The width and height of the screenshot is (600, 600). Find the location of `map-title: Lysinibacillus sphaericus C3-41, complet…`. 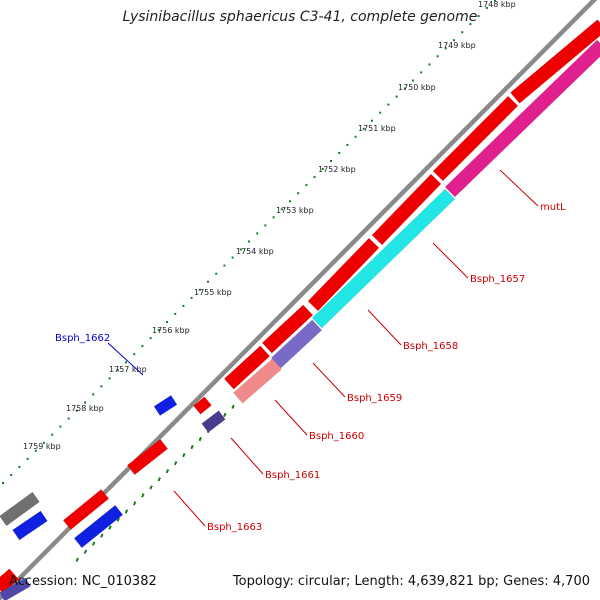

map-title: Lysinibacillus sphaericus C3-41, complet… is located at coordinates (300, 17).